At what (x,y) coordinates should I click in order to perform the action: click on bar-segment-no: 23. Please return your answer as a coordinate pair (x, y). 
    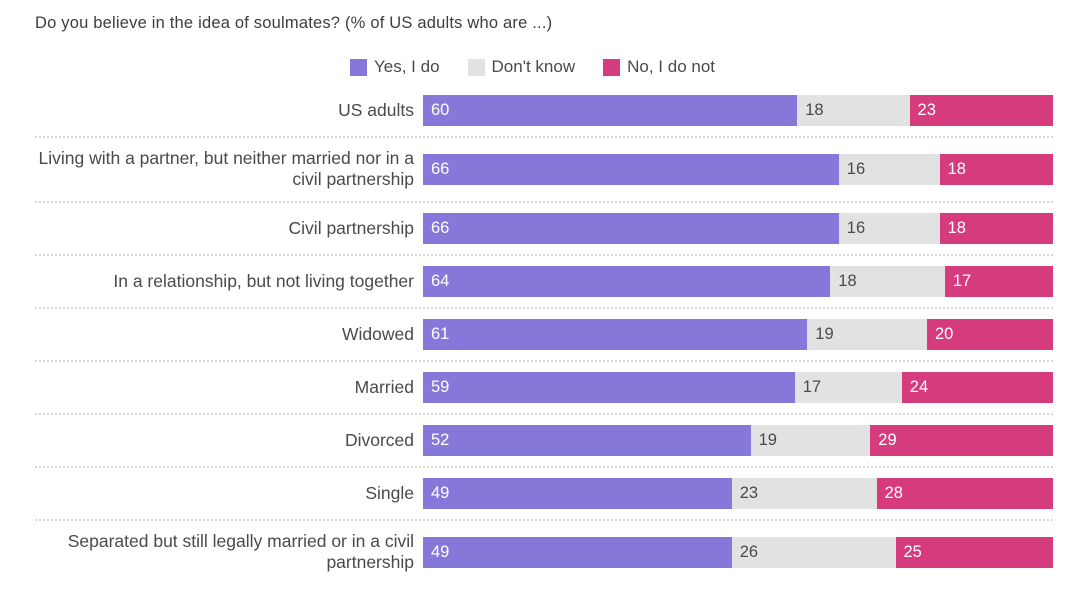
    Looking at the image, I should click on (981, 110).